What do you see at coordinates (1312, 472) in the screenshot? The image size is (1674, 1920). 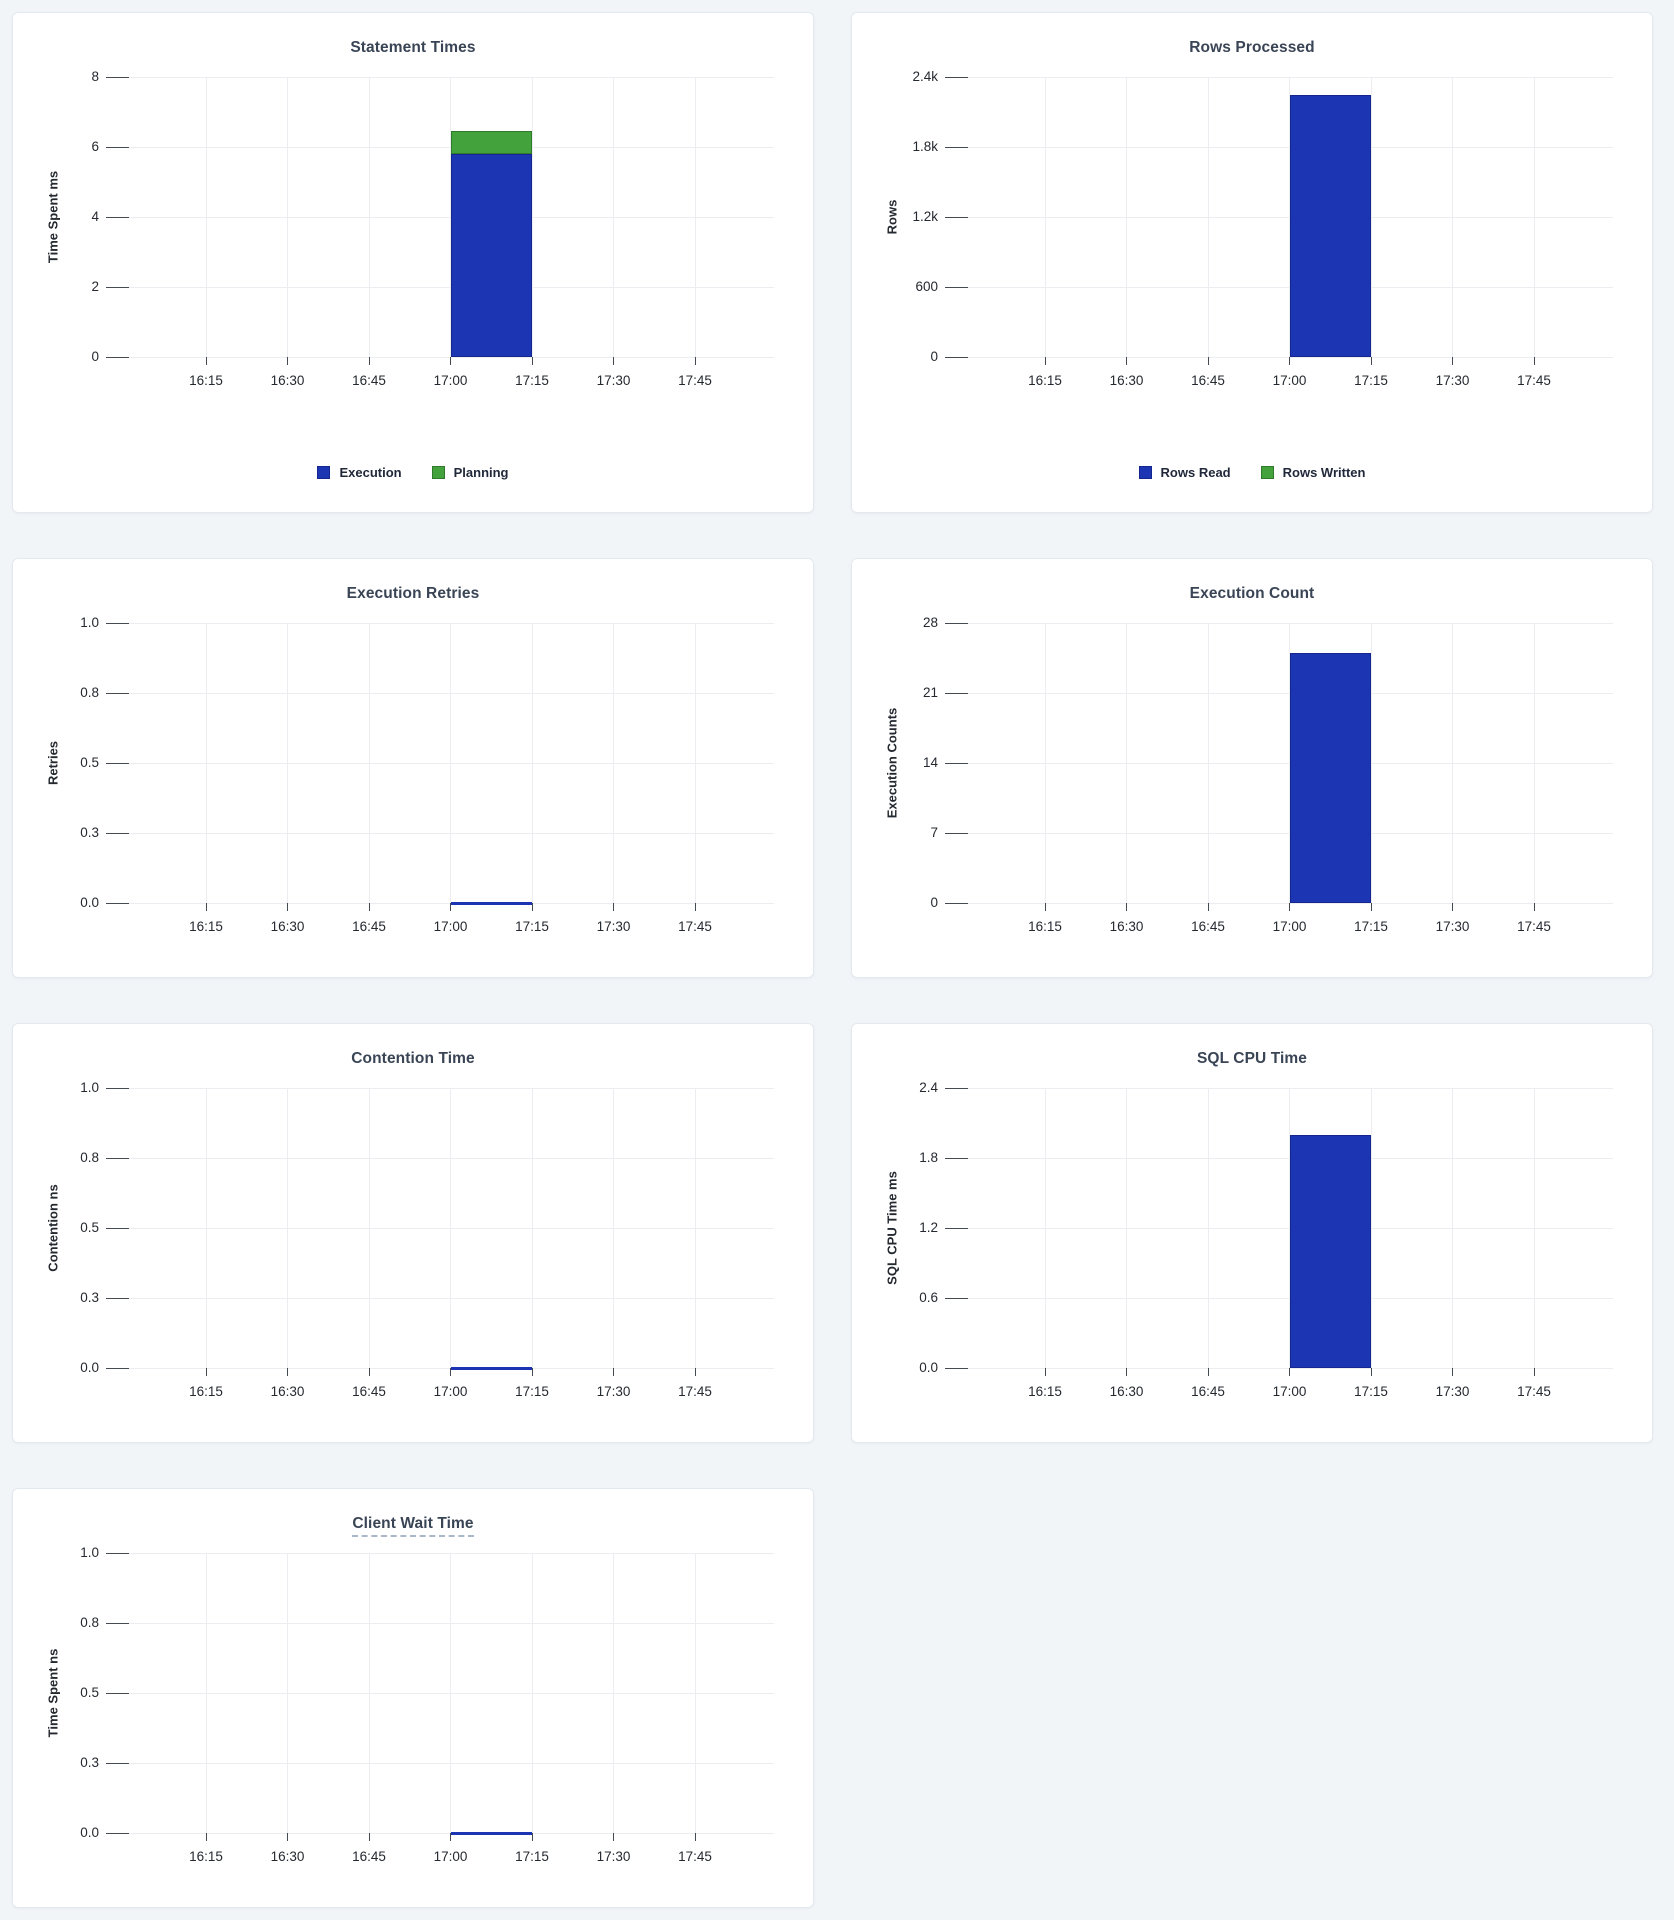 I see `legend-item-rows-written: Rows Written` at bounding box center [1312, 472].